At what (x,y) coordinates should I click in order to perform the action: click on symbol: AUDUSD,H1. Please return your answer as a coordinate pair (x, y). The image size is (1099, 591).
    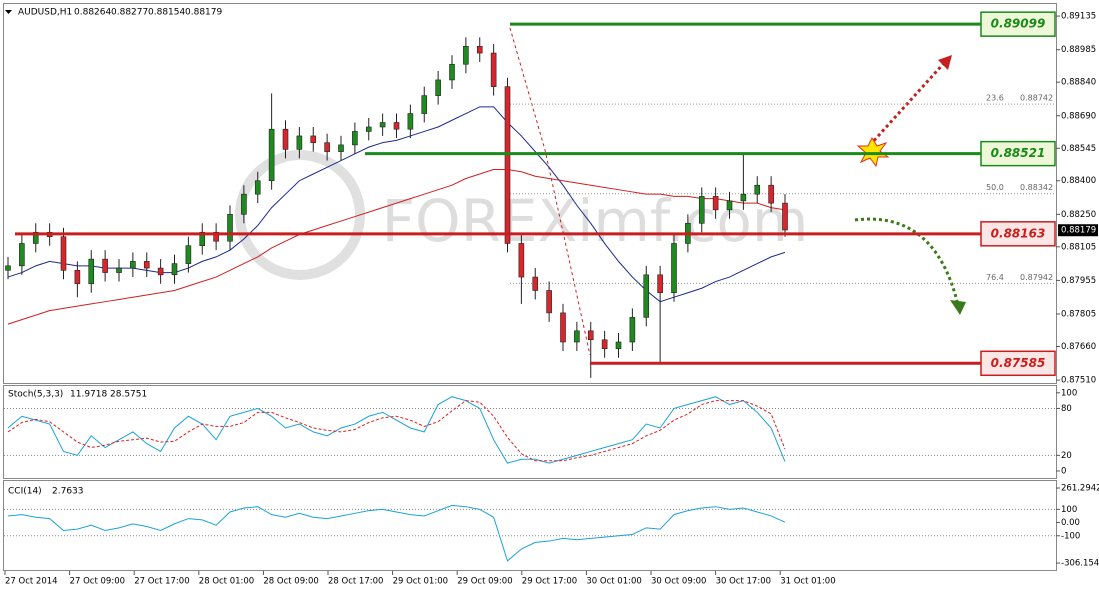
    Looking at the image, I should click on (45, 13).